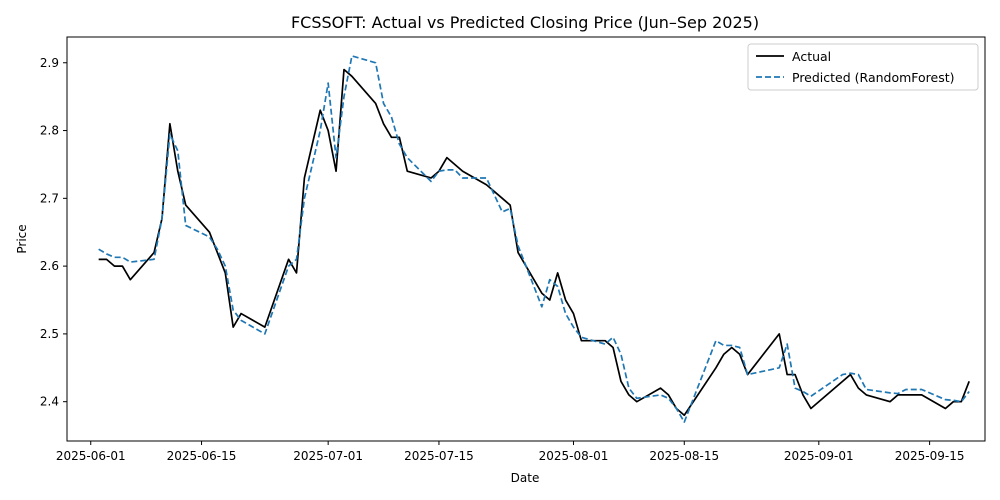  What do you see at coordinates (328, 456) in the screenshot?
I see `x-tick-label-2: 2025-07-01` at bounding box center [328, 456].